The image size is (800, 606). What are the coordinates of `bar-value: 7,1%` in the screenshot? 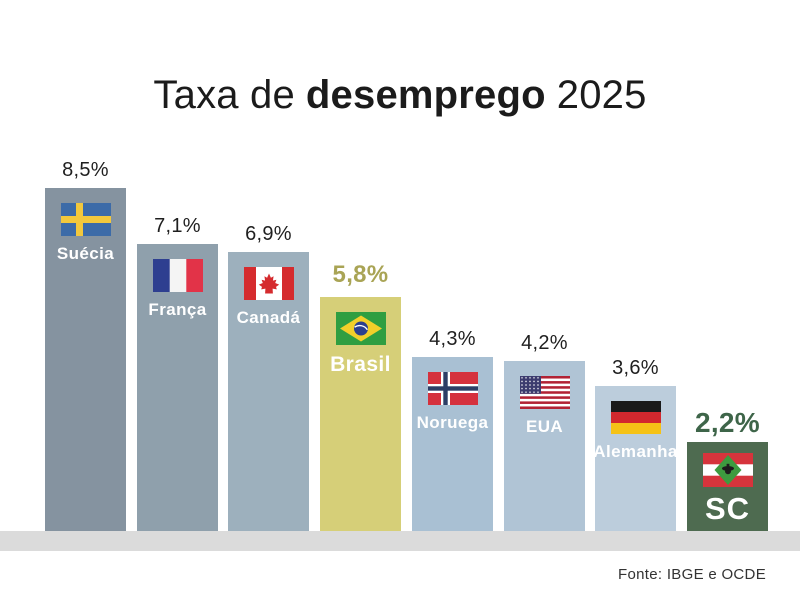 It's located at (177, 226).